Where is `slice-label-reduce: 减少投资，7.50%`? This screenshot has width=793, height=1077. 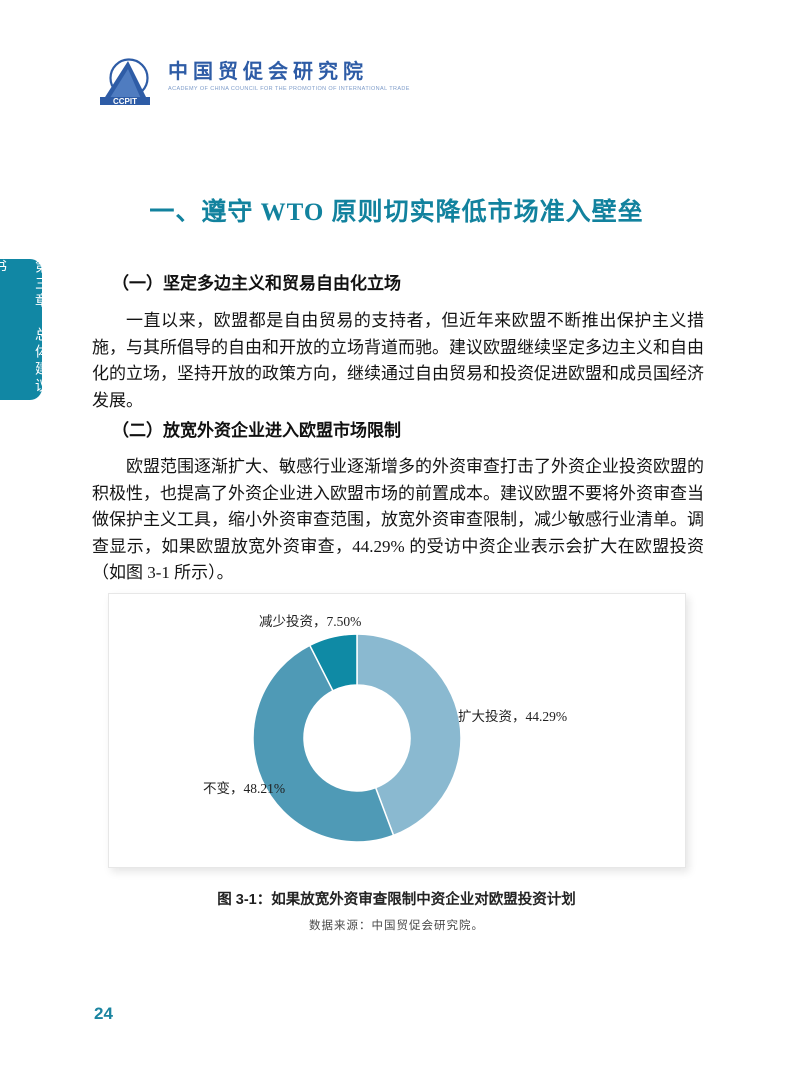
slice-label-reduce: 减少投资，7.50% is located at coordinates (310, 621).